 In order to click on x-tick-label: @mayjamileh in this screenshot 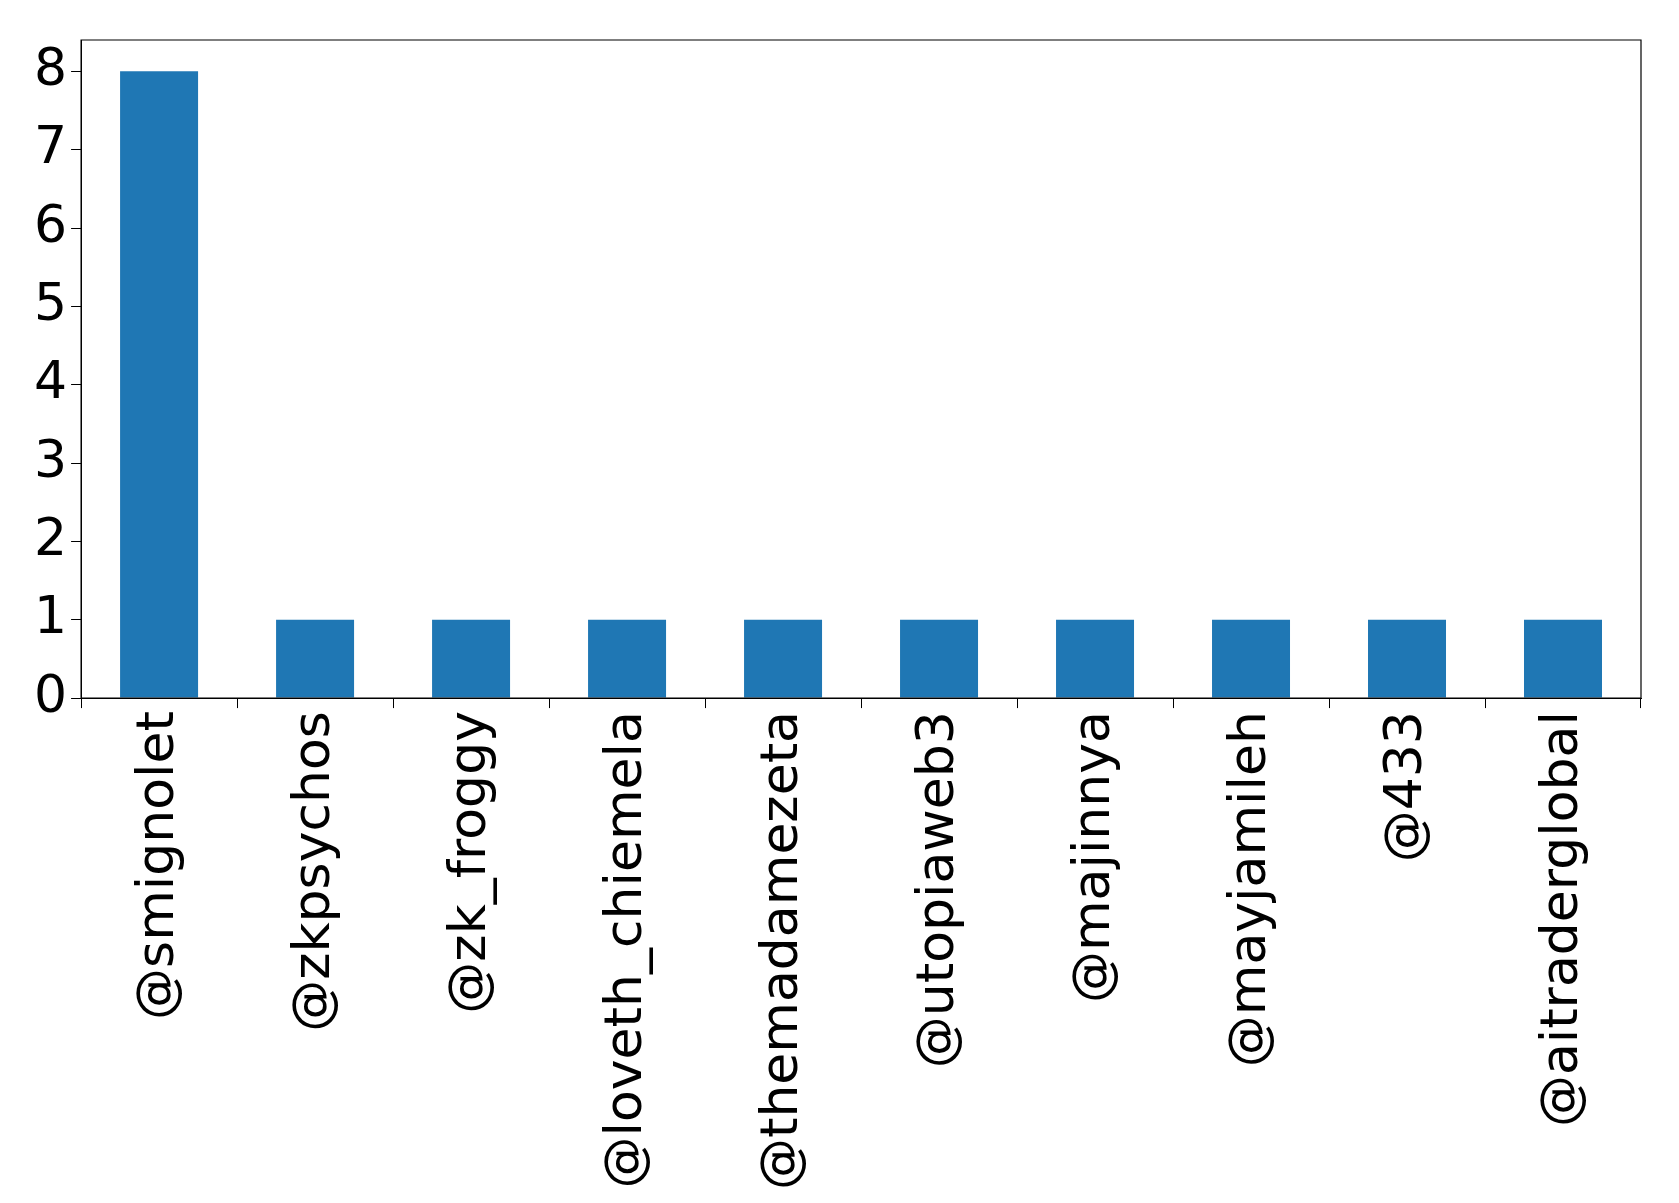, I will do `click(1246, 889)`.